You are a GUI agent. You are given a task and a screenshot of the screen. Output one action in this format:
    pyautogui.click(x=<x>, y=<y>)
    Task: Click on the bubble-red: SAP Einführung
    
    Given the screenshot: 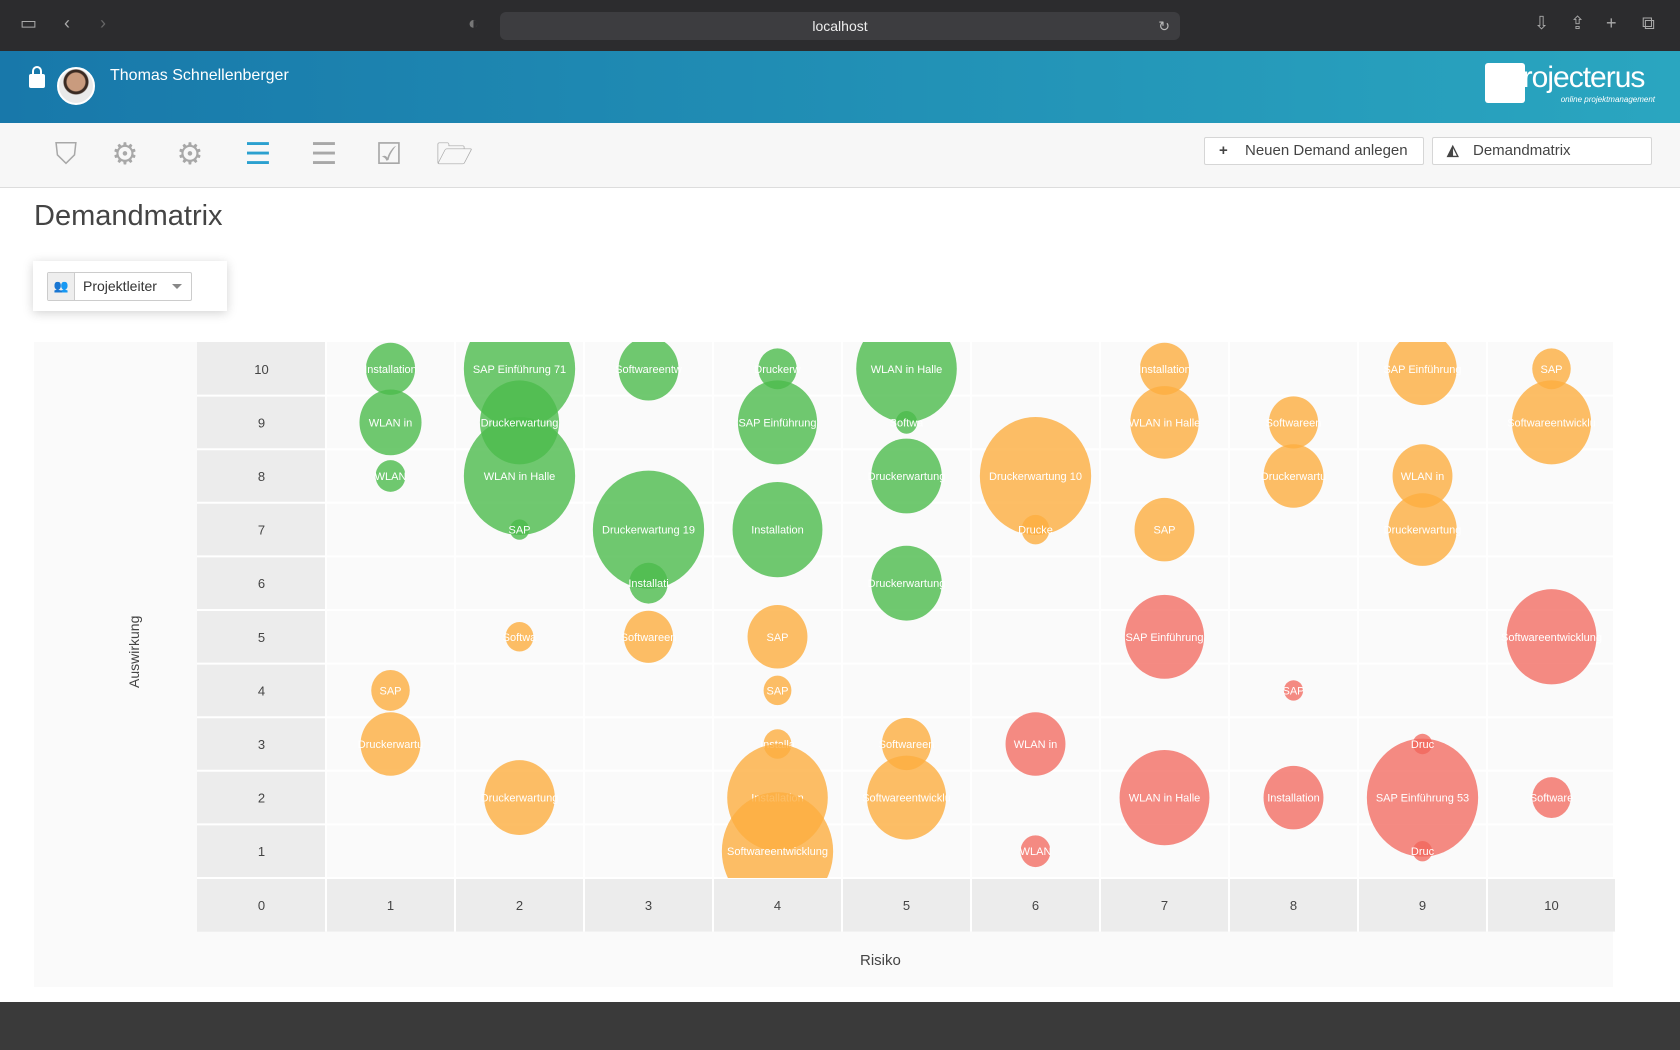 What is the action you would take?
    pyautogui.click(x=1164, y=636)
    